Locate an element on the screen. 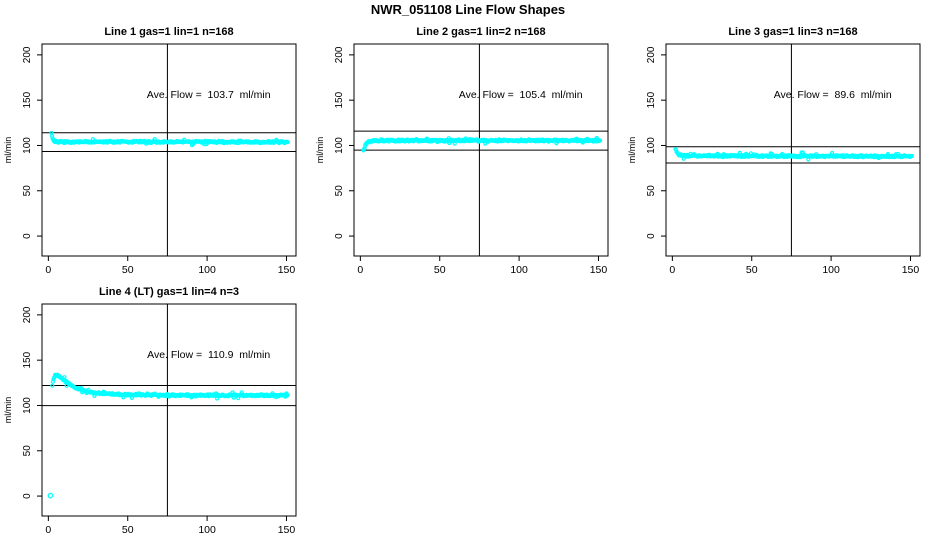  subplot-title: Line 2 gas=1 lin=2 n=168 is located at coordinates (481, 32).